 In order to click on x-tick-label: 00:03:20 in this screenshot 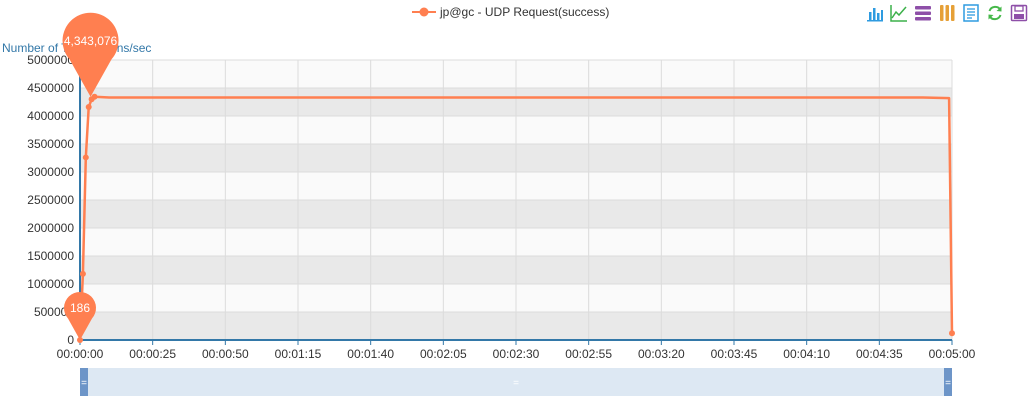, I will do `click(661, 354)`.